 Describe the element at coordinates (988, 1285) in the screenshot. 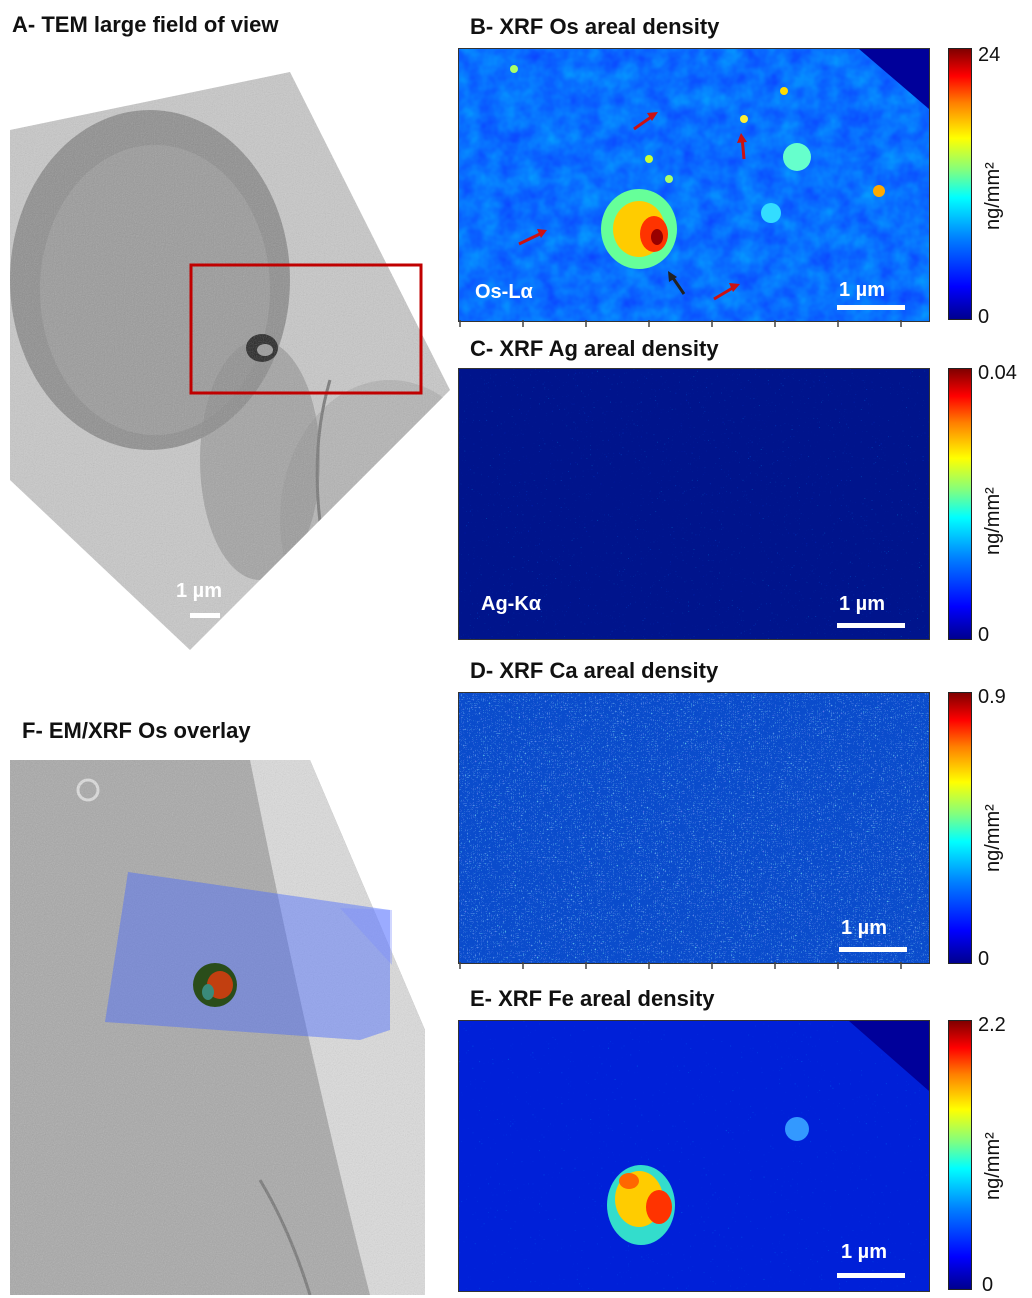

I see `fe-colorbar-min: 0` at that location.